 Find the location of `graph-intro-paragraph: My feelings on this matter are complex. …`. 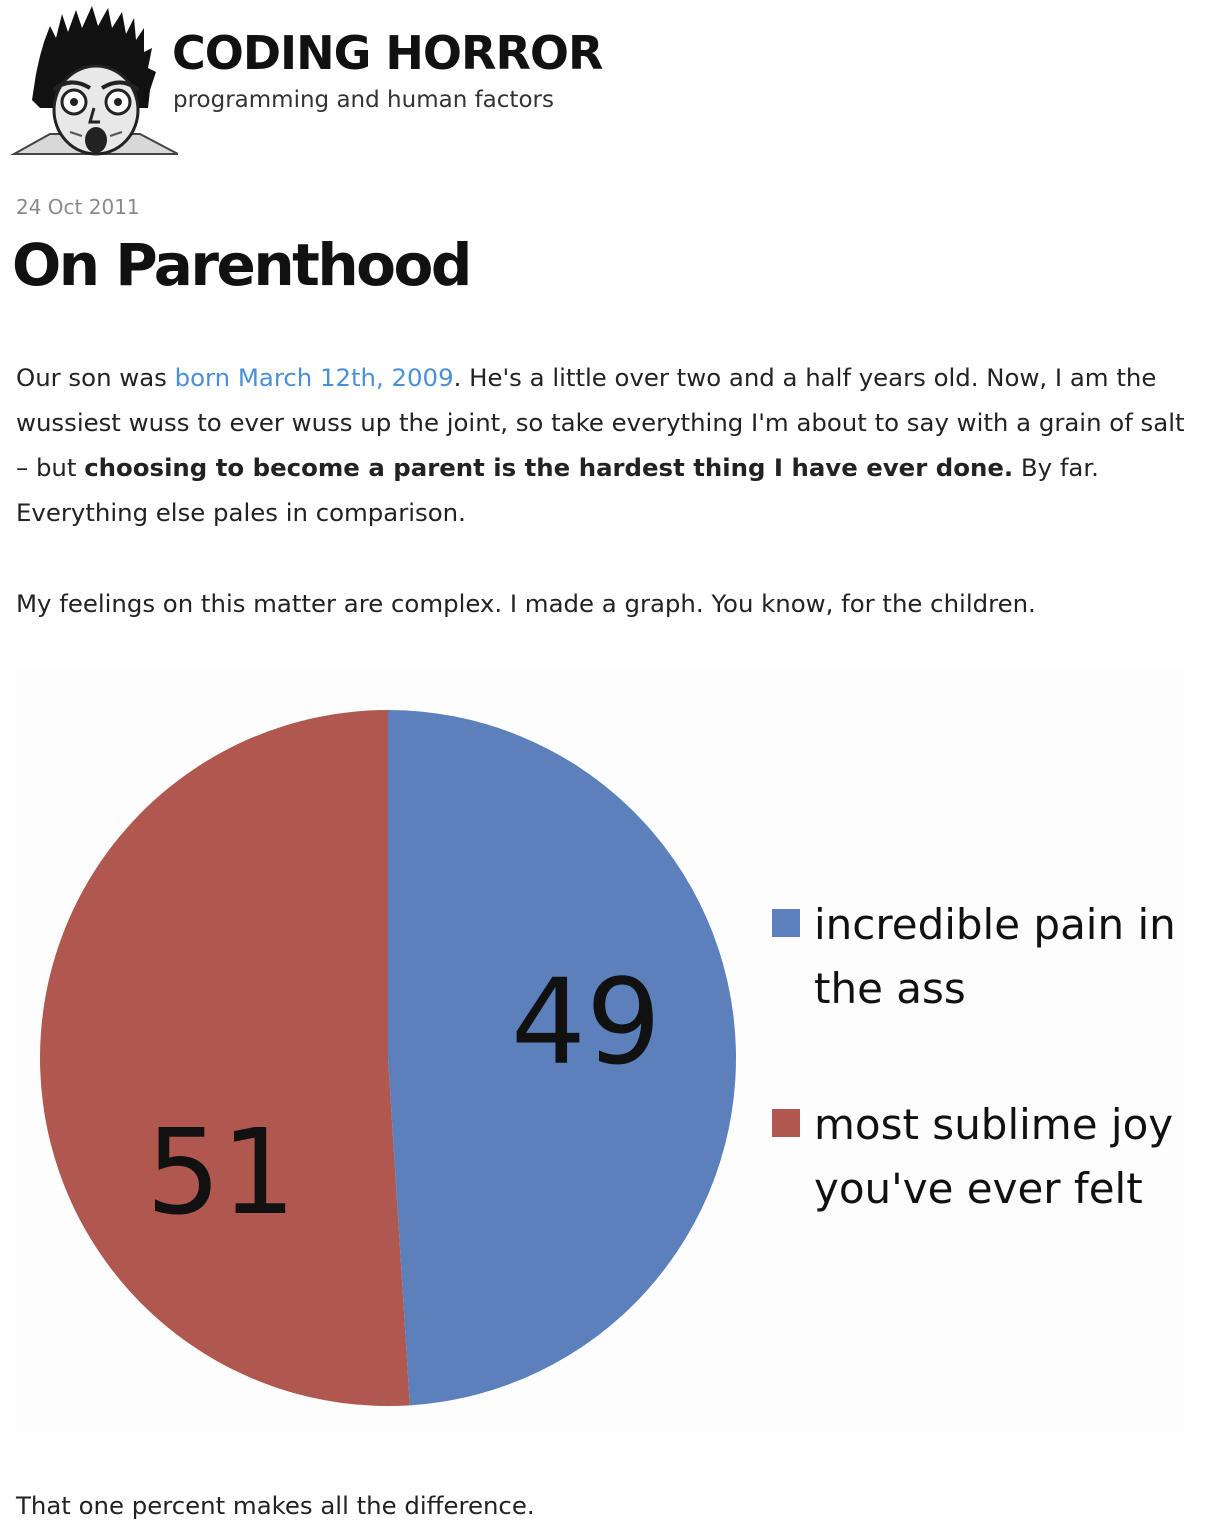

graph-intro-paragraph: My feelings on this matter are complex. … is located at coordinates (526, 603).